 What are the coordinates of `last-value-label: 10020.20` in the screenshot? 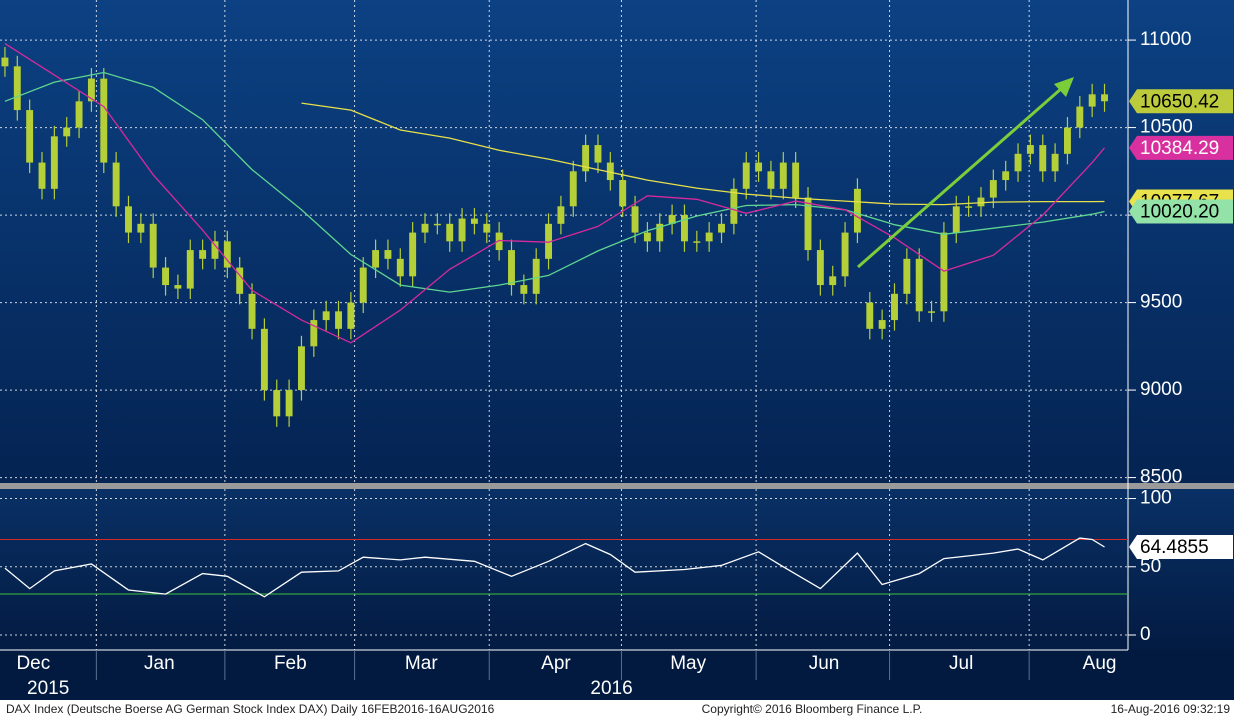 It's located at (1179, 212).